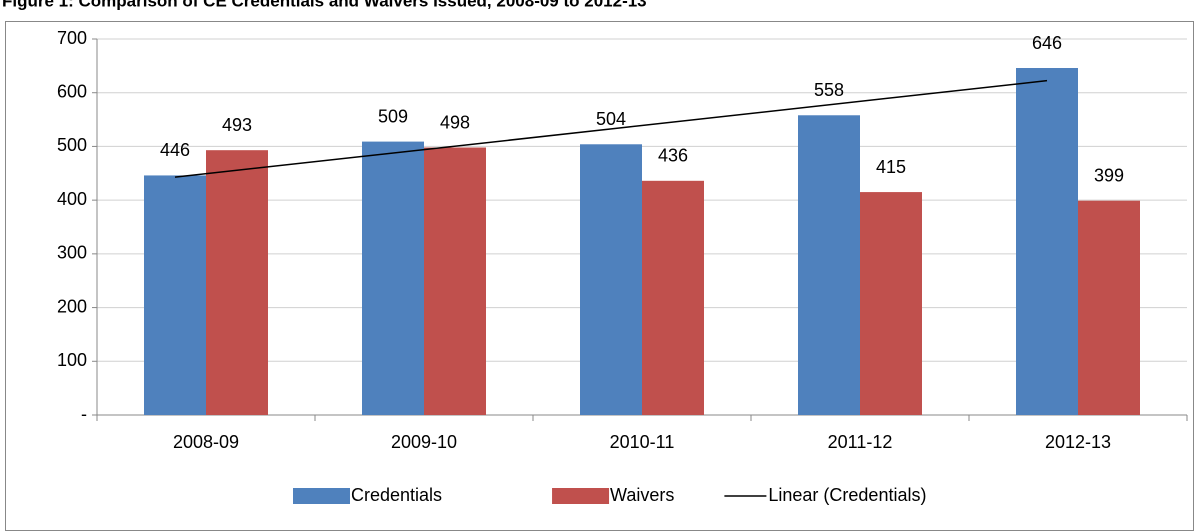  Describe the element at coordinates (72, 38) in the screenshot. I see `y-tick-label: 700` at that location.